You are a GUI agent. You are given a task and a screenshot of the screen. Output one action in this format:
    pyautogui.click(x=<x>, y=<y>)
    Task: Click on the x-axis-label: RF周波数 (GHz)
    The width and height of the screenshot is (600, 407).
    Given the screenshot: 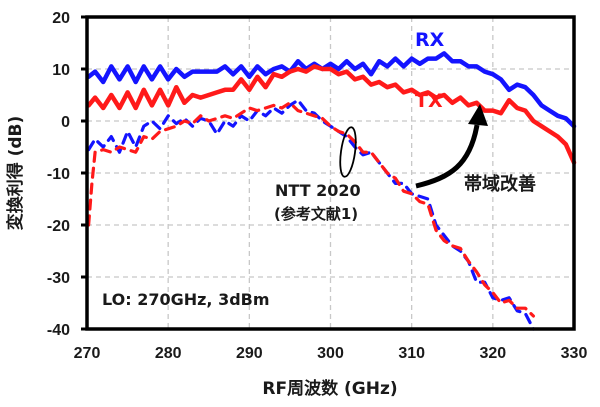 What is the action you would take?
    pyautogui.click(x=329, y=388)
    